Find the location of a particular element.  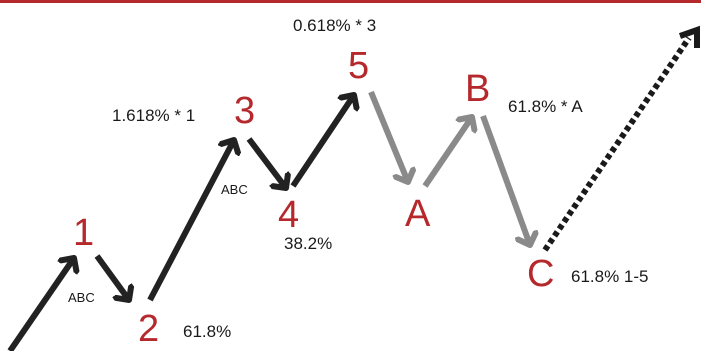

abc-label-wave-4: ABC is located at coordinates (234, 189).